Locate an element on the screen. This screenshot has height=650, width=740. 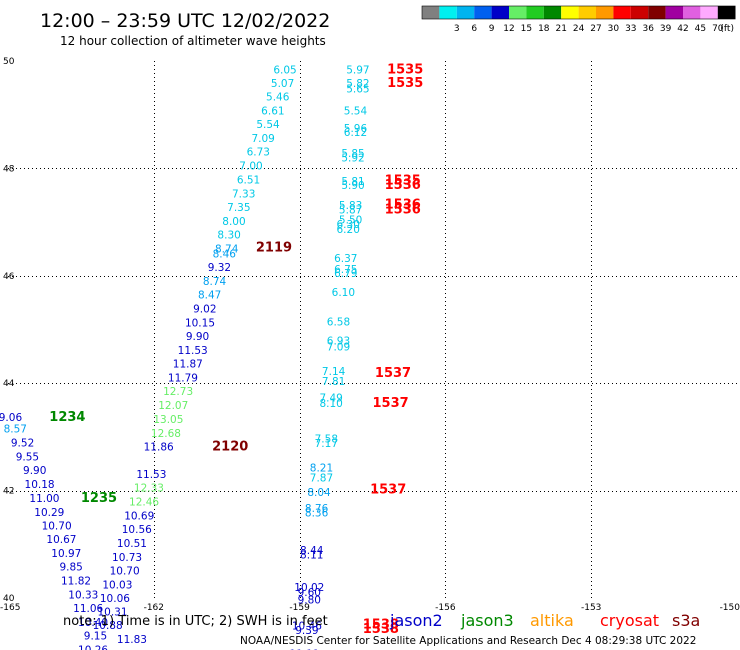
wave-height-value: 10.69 is located at coordinates (139, 517).